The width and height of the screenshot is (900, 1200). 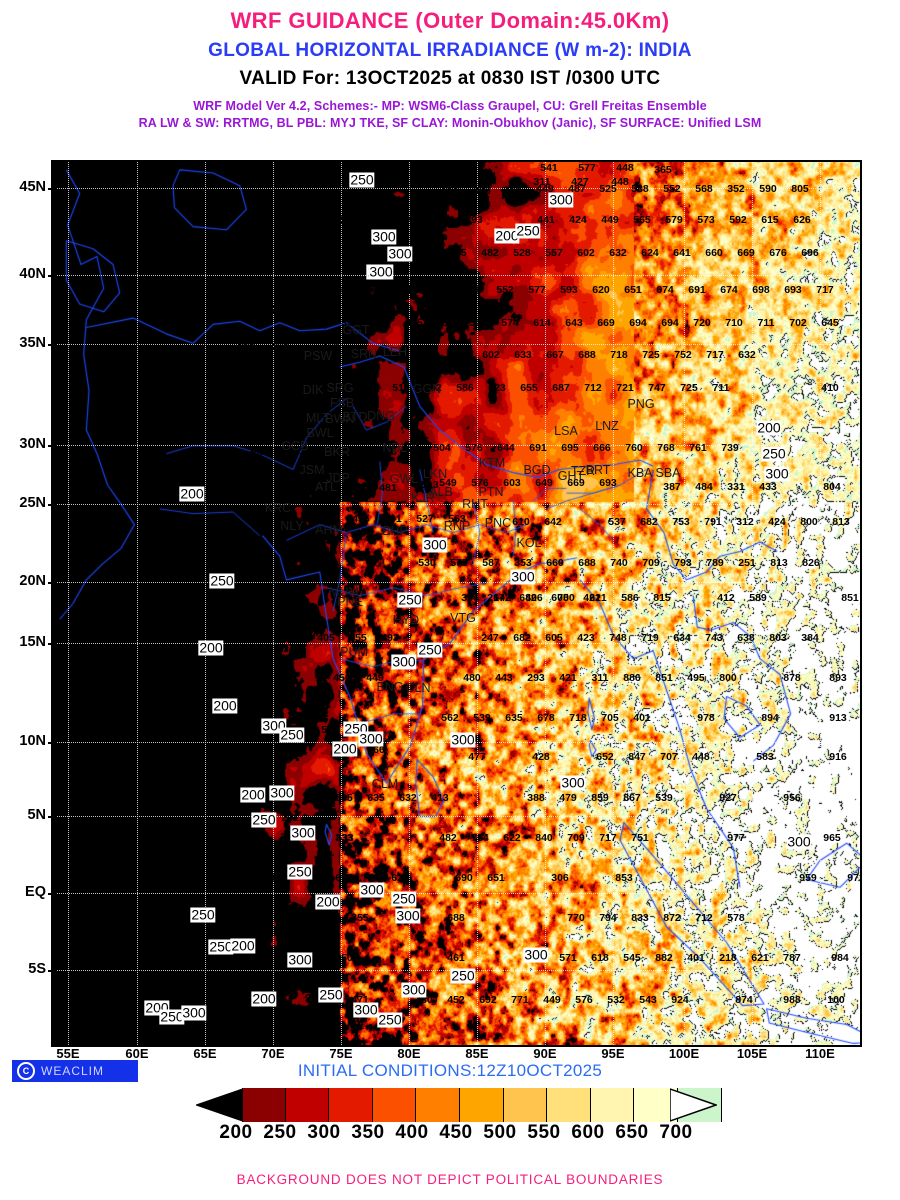 What do you see at coordinates (632, 678) in the screenshot?
I see `grid-value: 886` at bounding box center [632, 678].